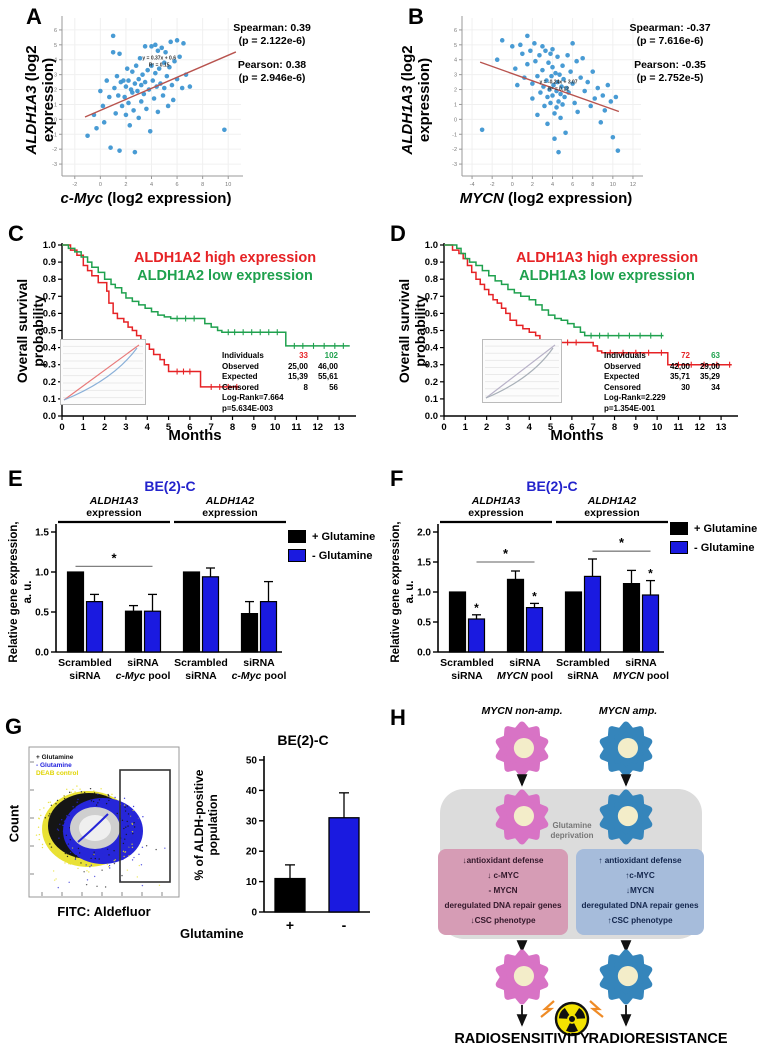  What do you see at coordinates (303, 740) in the screenshot?
I see `panel-G-bar-title: BE(2)-C` at bounding box center [303, 740].